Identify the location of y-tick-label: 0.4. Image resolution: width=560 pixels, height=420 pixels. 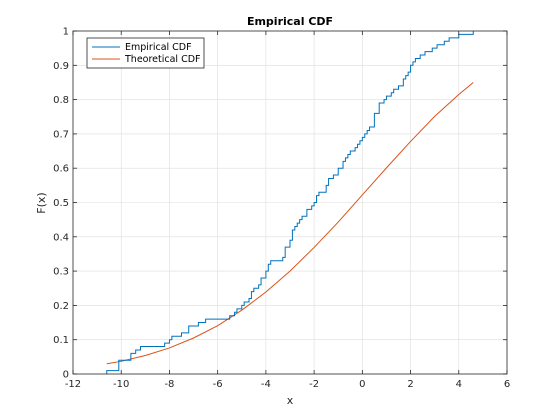
(61, 237).